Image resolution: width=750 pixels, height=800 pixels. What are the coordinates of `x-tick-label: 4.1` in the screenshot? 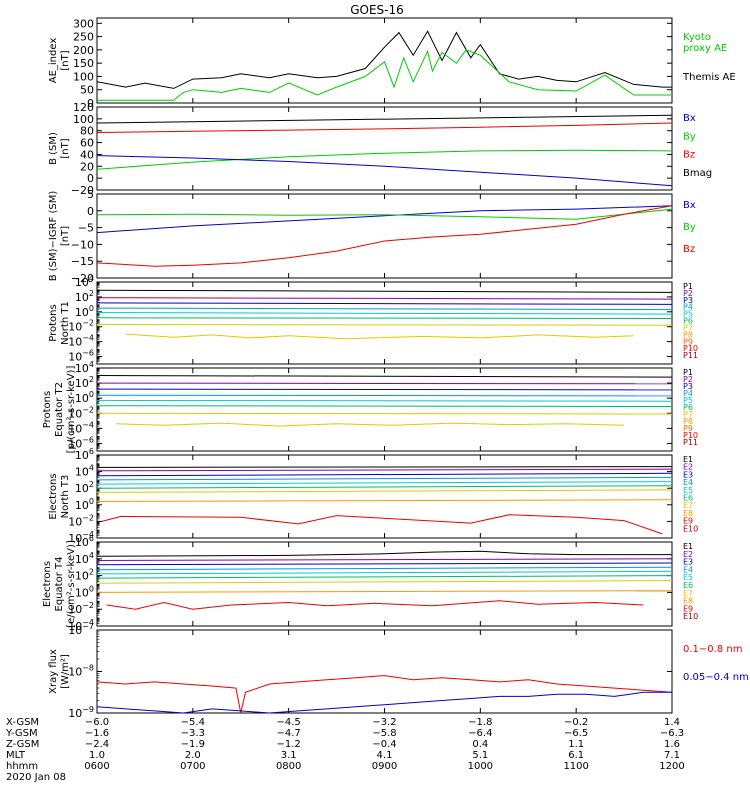 It's located at (385, 755).